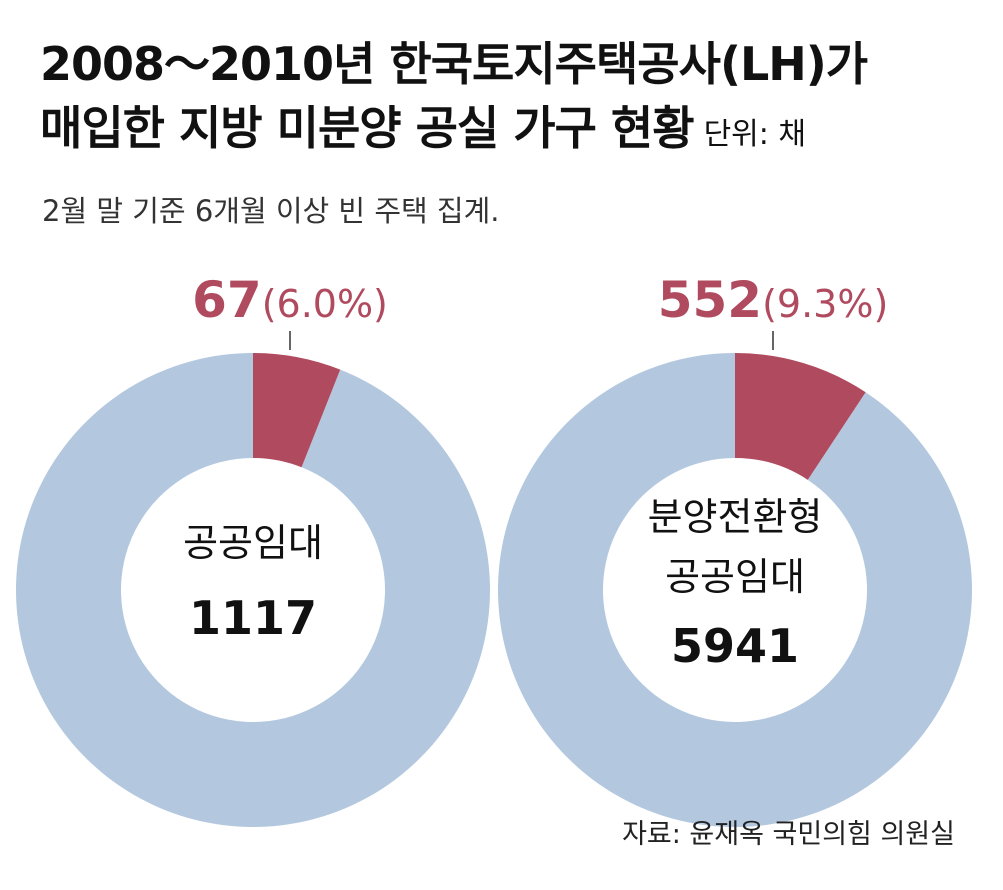 This screenshot has height=890, width=1003. Describe the element at coordinates (825, 304) in the screenshot. I see `vacant-percent: (9.3%)` at that location.